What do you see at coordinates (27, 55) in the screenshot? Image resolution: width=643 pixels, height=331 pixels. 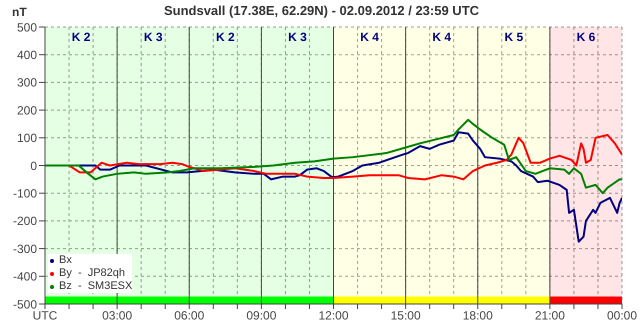 I see `y-tick-label: 400` at bounding box center [27, 55].